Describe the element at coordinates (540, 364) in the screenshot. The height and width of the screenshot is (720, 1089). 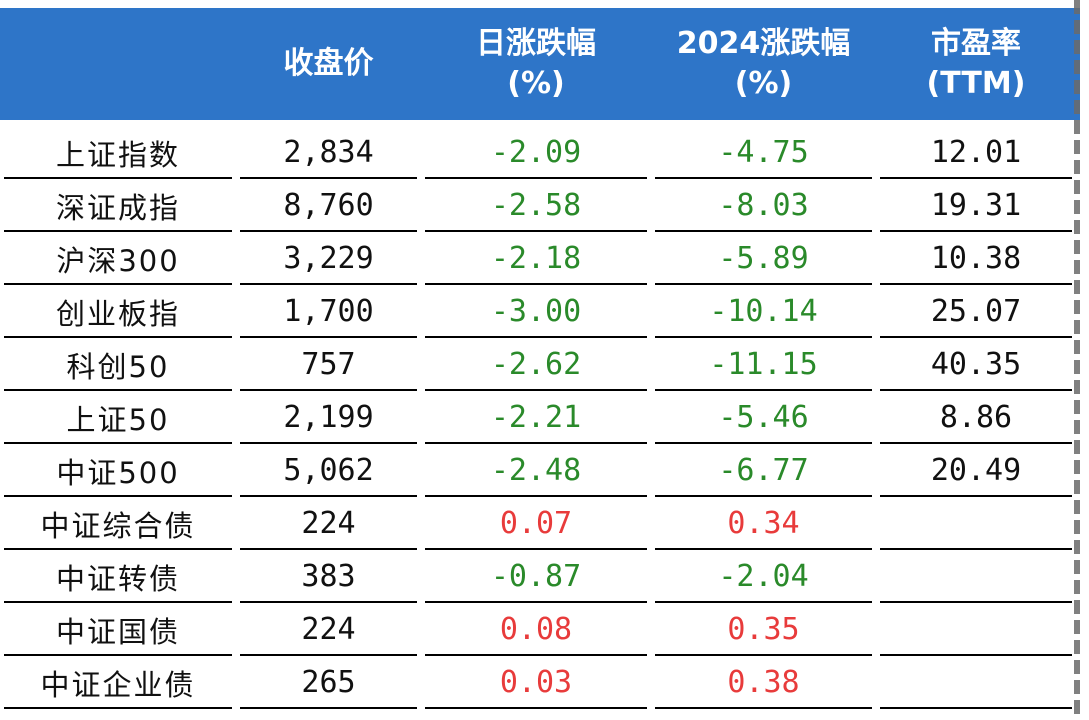
I see `table-row: 科创50 757 -2.62 -11.15 40.35` at that location.